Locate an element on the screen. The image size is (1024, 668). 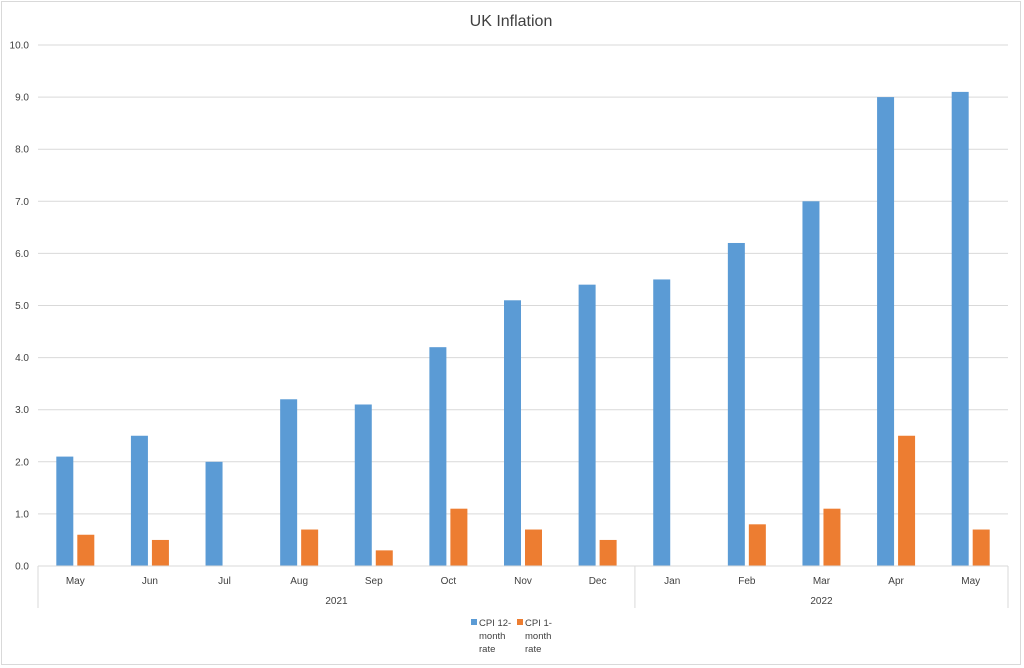
x-tick-label: Dec is located at coordinates (598, 581).